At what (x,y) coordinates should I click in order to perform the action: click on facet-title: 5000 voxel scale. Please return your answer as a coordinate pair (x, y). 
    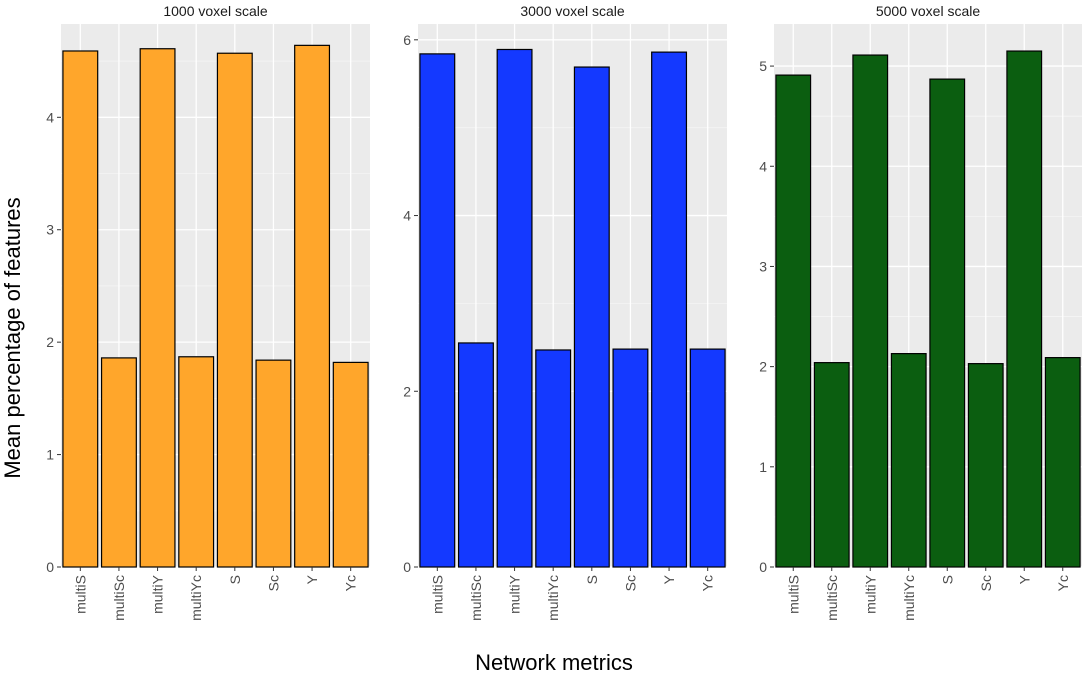
    Looking at the image, I should click on (928, 11).